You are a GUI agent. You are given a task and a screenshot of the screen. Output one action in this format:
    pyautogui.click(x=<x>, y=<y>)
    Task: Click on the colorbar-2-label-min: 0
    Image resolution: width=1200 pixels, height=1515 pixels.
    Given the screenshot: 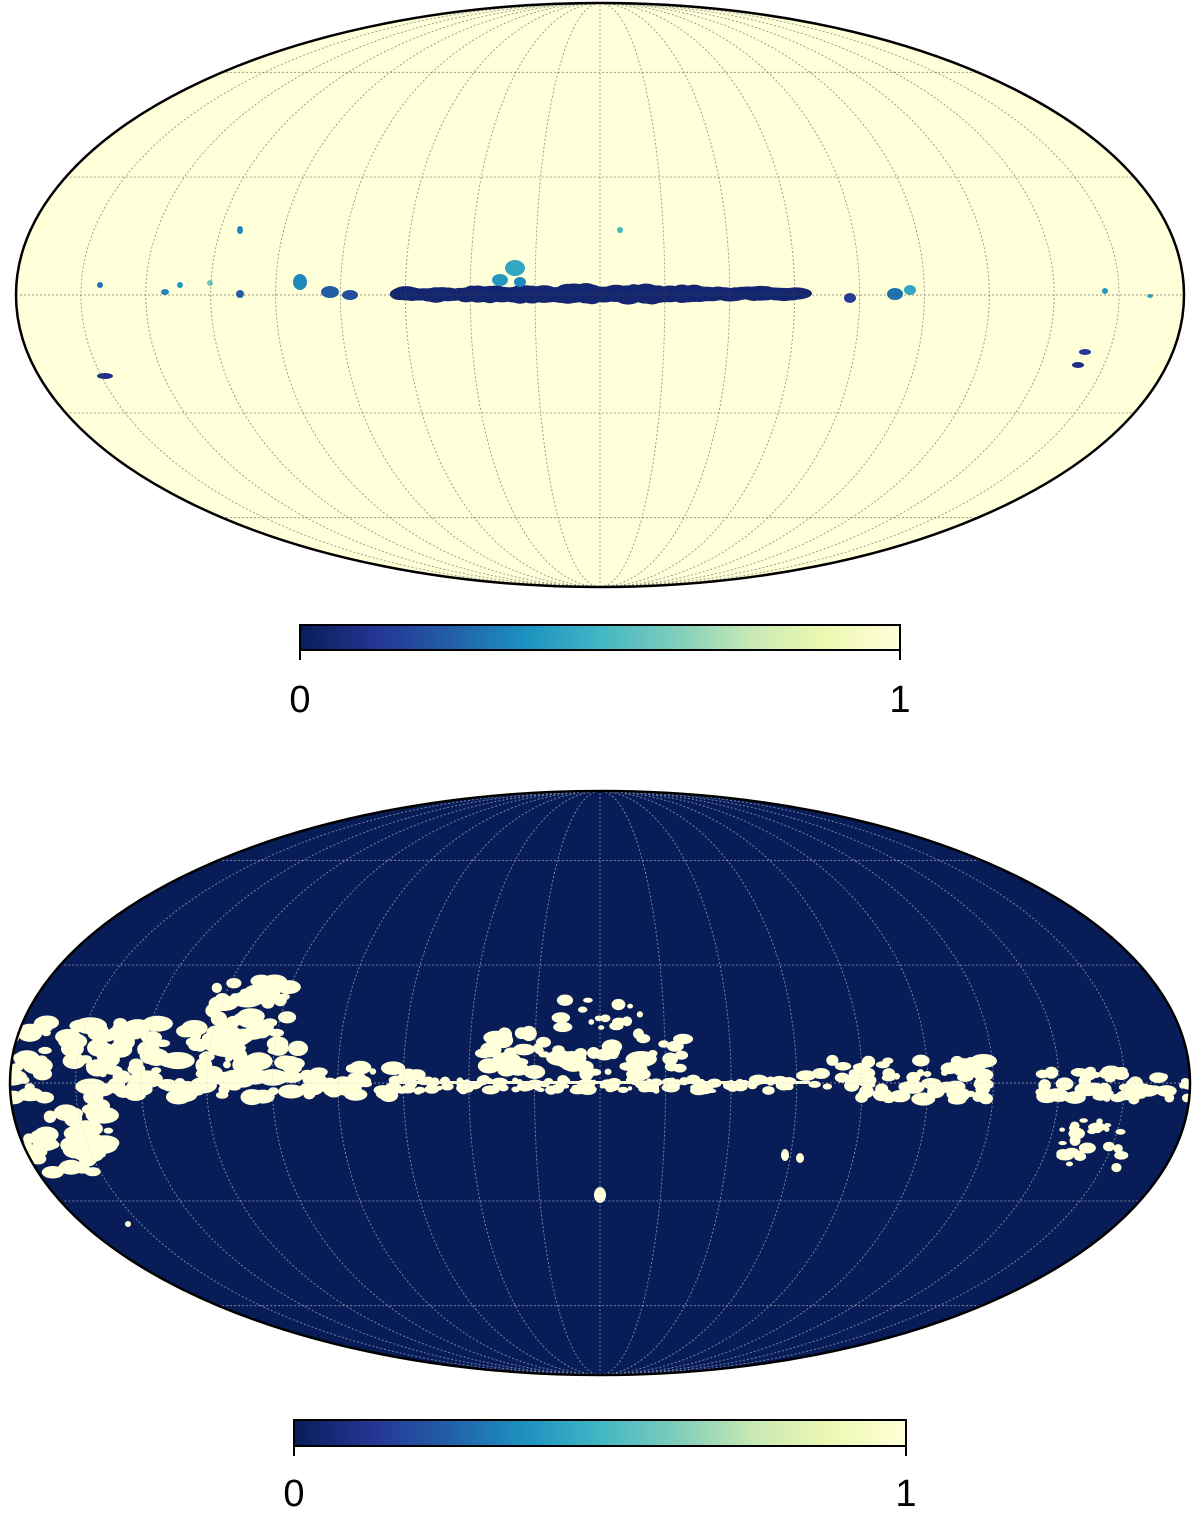 What is the action you would take?
    pyautogui.click(x=293, y=1494)
    